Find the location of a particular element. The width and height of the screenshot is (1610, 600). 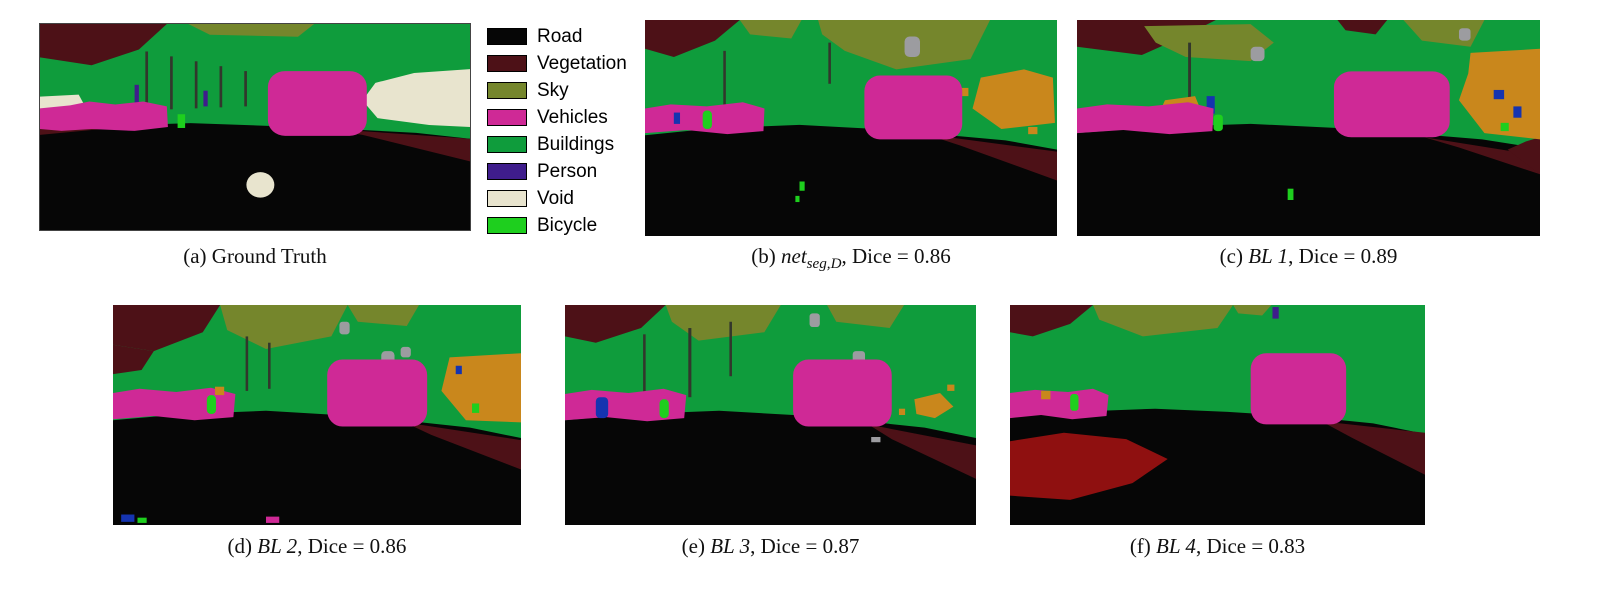

segmentation-image-e is located at coordinates (770, 415).